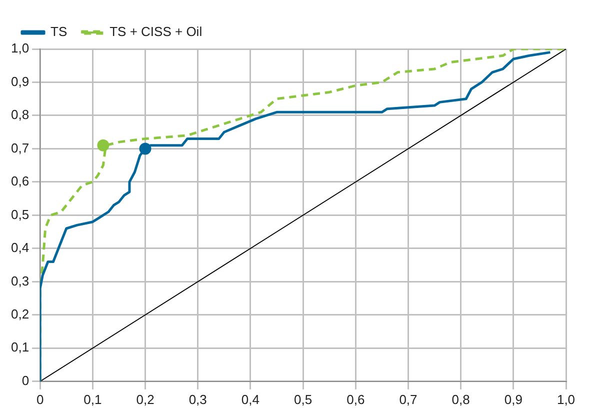  What do you see at coordinates (20, 347) in the screenshot?
I see `y-tick-label: 0,1` at bounding box center [20, 347].